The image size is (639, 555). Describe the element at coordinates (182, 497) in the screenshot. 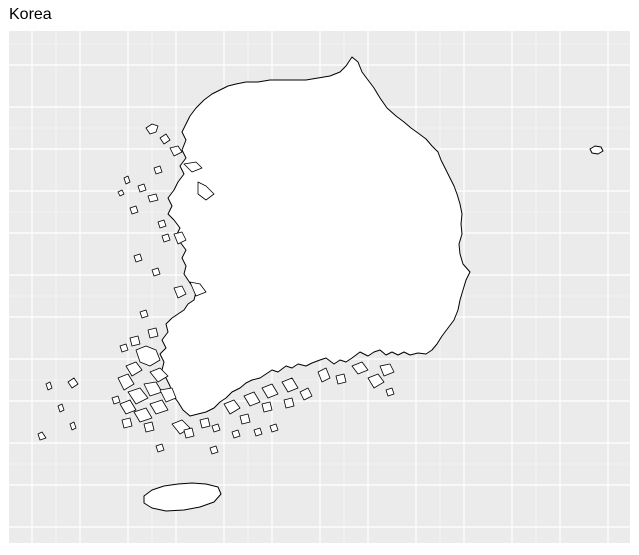

I see `jeju-island` at that location.